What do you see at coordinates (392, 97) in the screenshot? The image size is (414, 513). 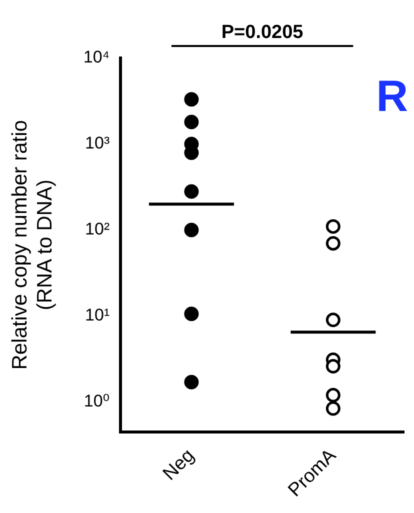 I see `annotation: R` at bounding box center [392, 97].